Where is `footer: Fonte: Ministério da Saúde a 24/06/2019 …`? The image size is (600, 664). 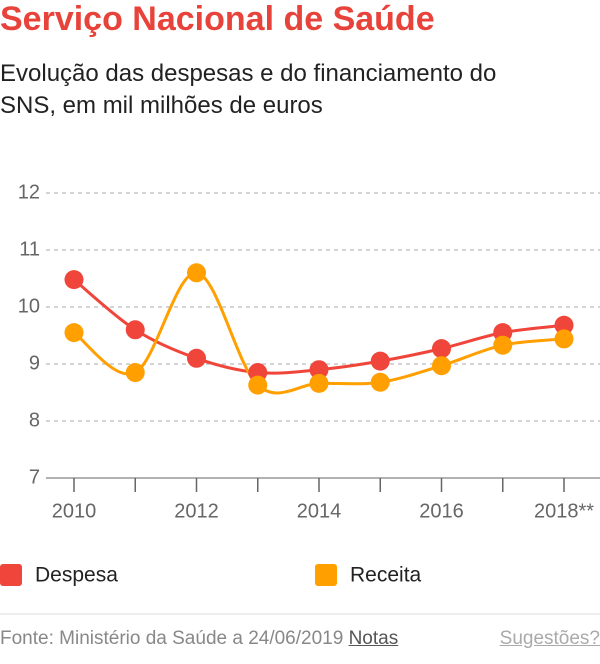 footer: Fonte: Ministério da Saúde a 24/06/2019 … is located at coordinates (300, 639).